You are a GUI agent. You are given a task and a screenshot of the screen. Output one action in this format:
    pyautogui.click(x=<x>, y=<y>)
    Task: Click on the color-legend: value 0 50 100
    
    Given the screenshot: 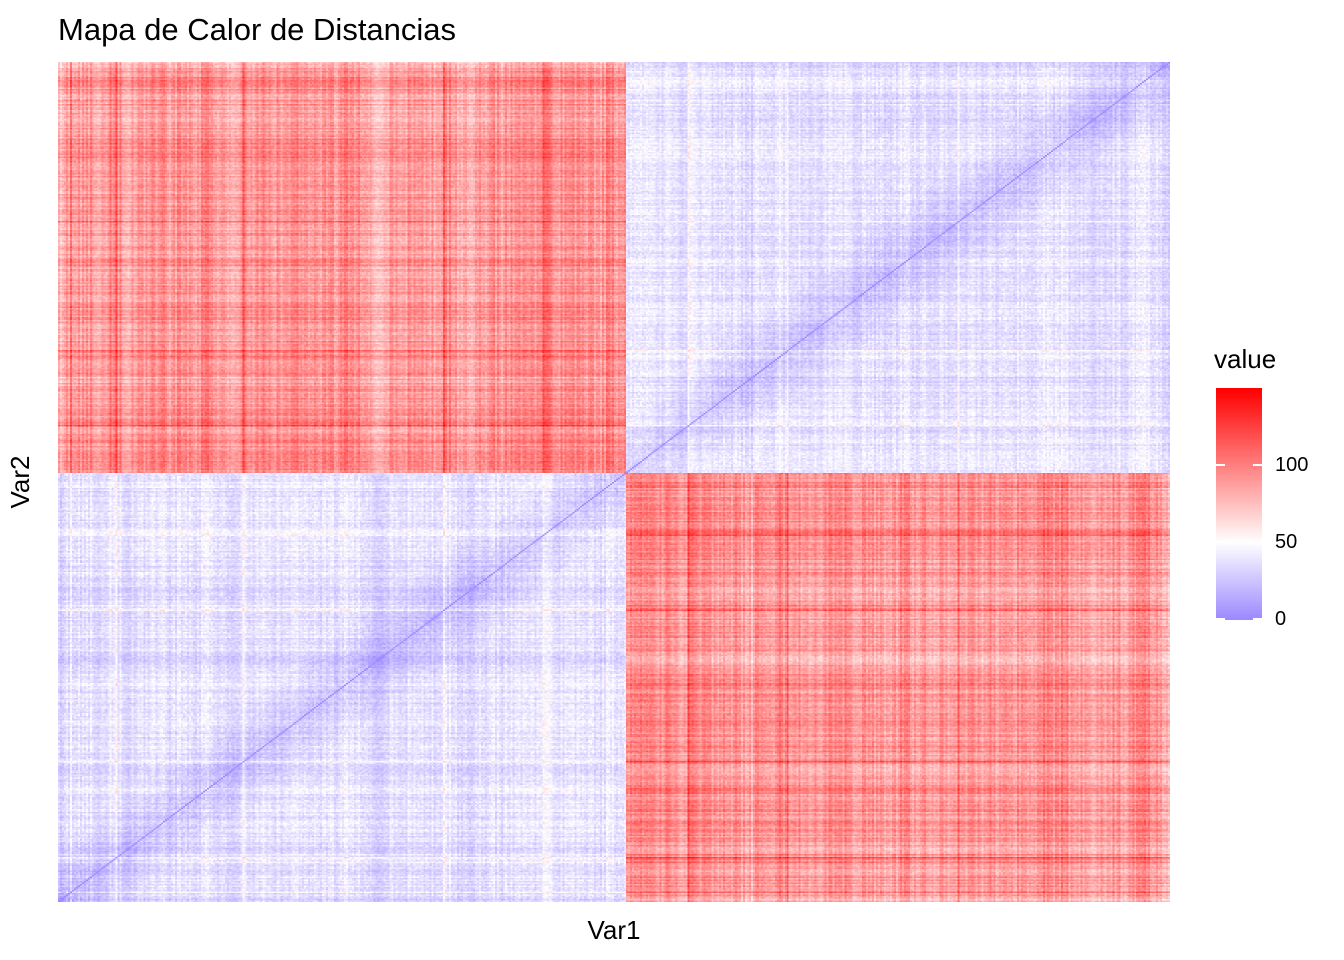 What is the action you would take?
    pyautogui.click(x=1274, y=492)
    